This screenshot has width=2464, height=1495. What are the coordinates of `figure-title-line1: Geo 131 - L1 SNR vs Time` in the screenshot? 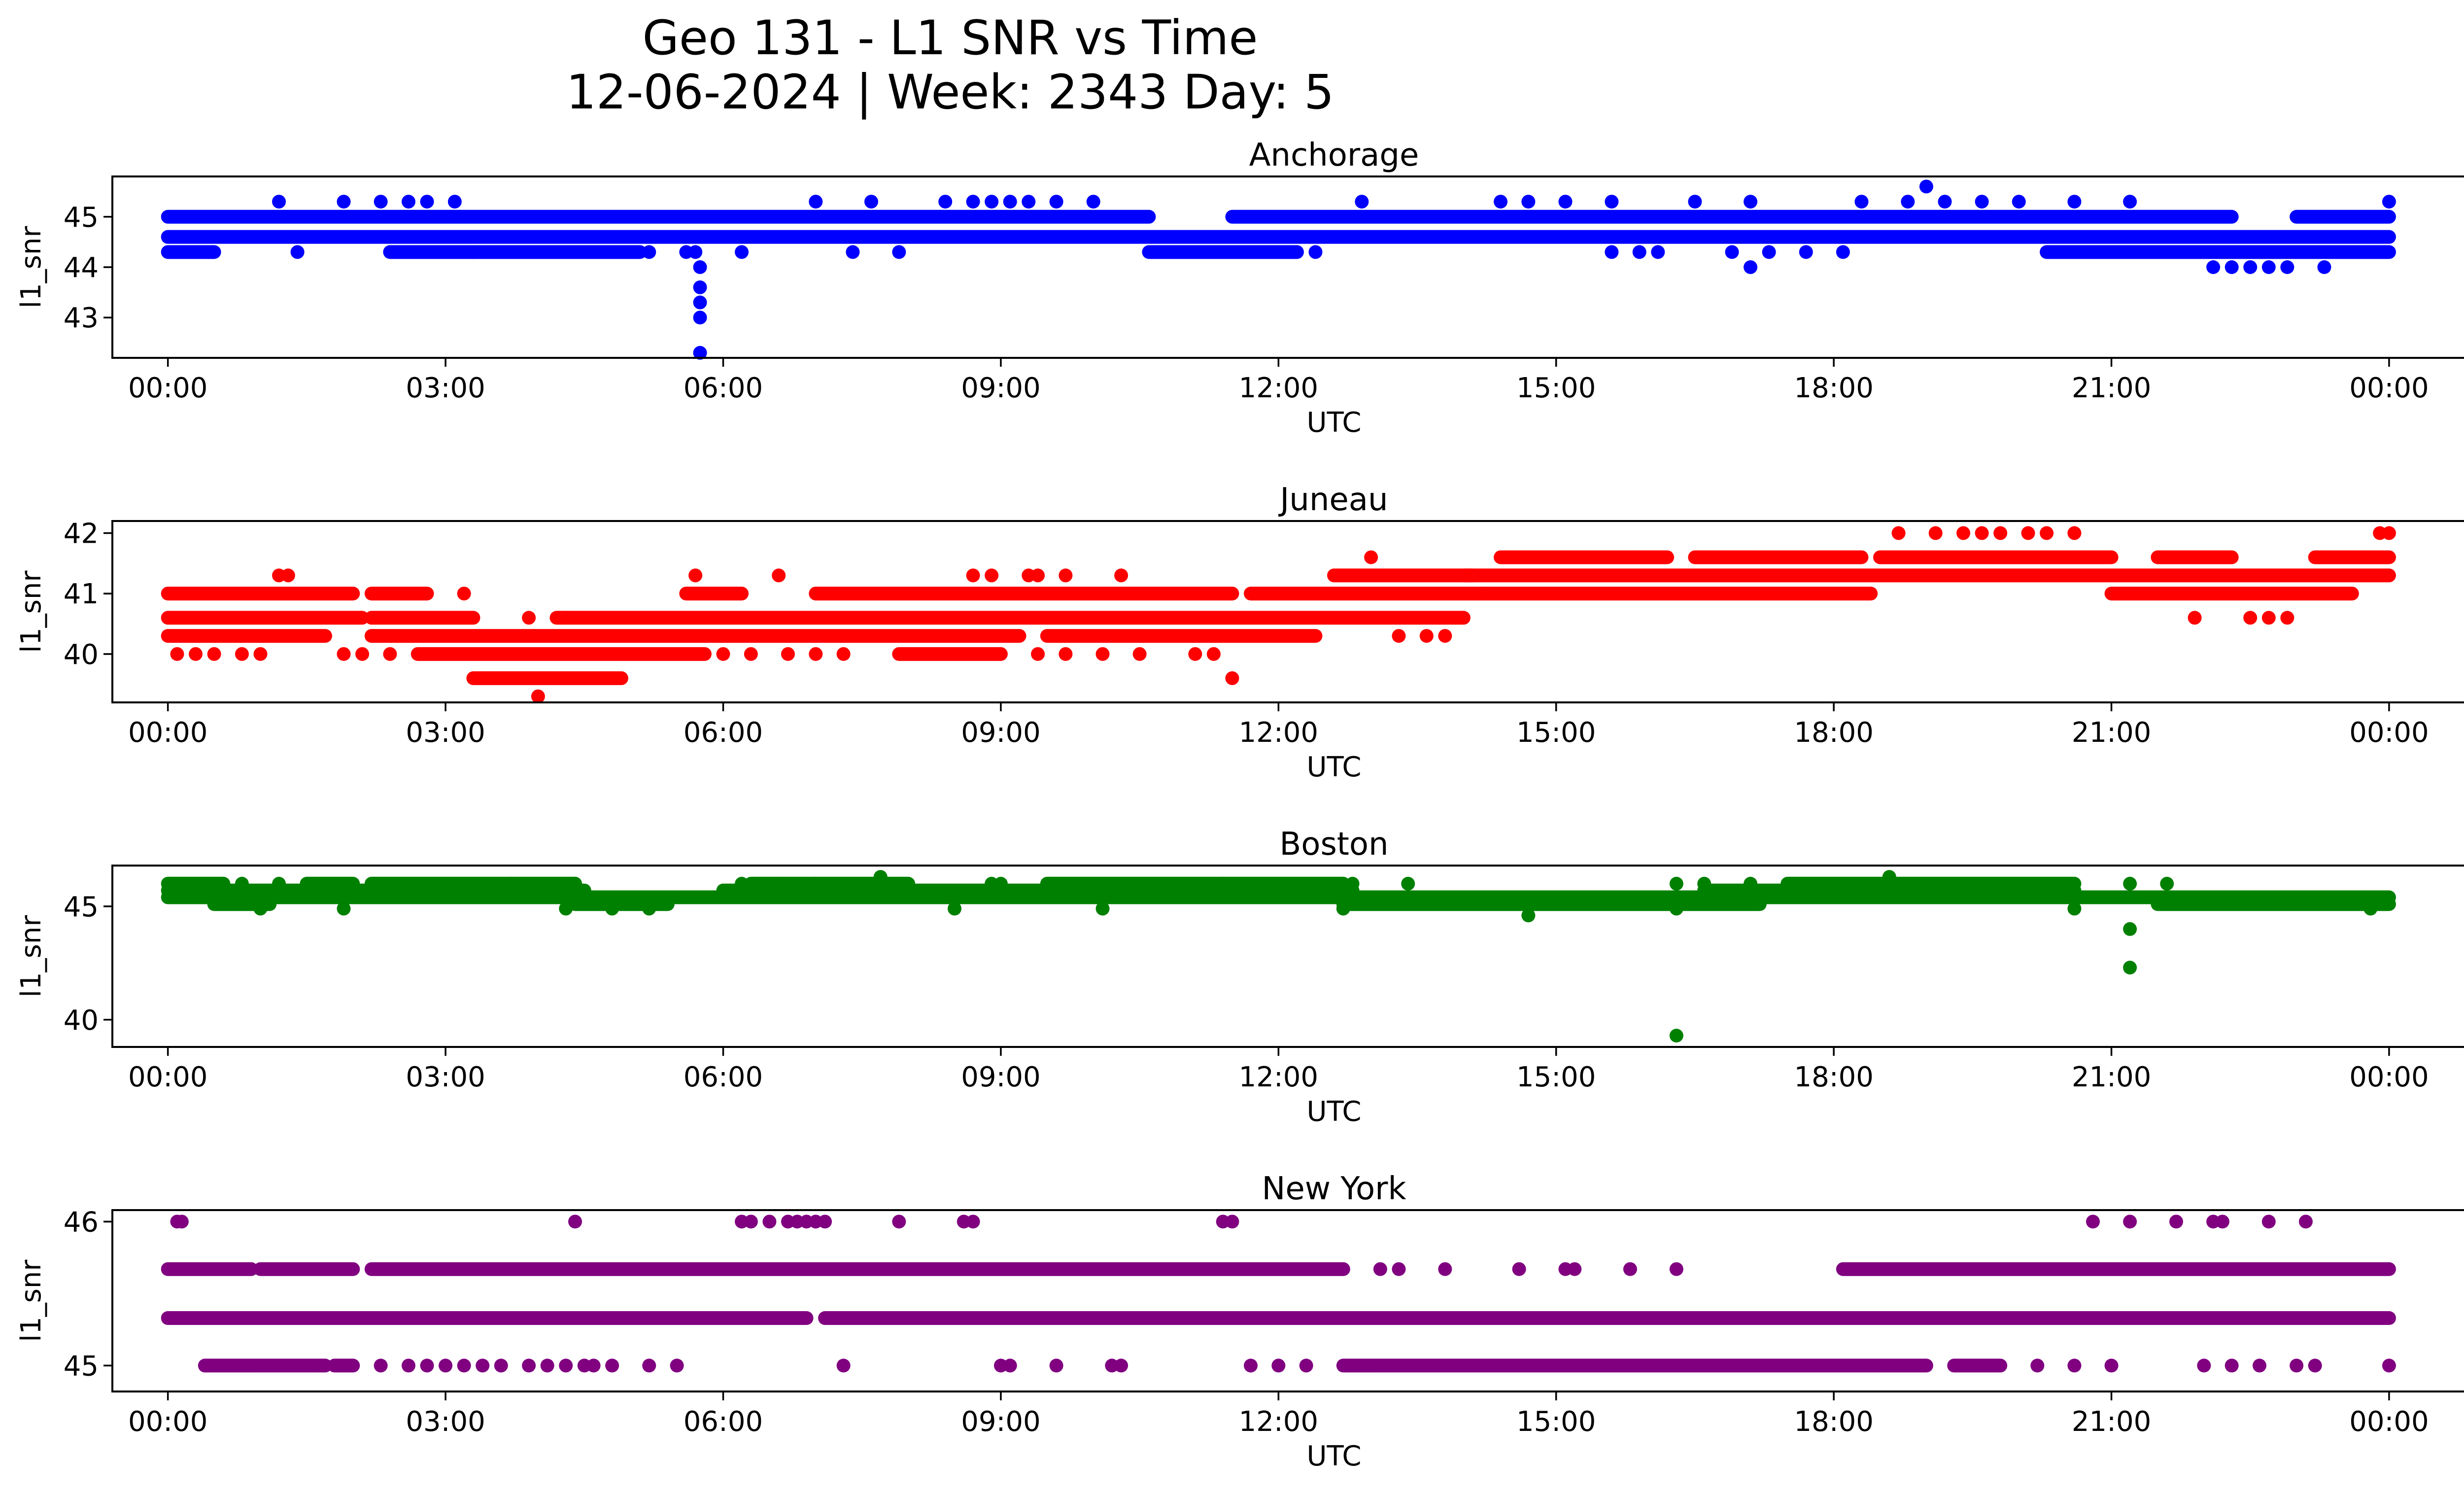 It's located at (950, 38).